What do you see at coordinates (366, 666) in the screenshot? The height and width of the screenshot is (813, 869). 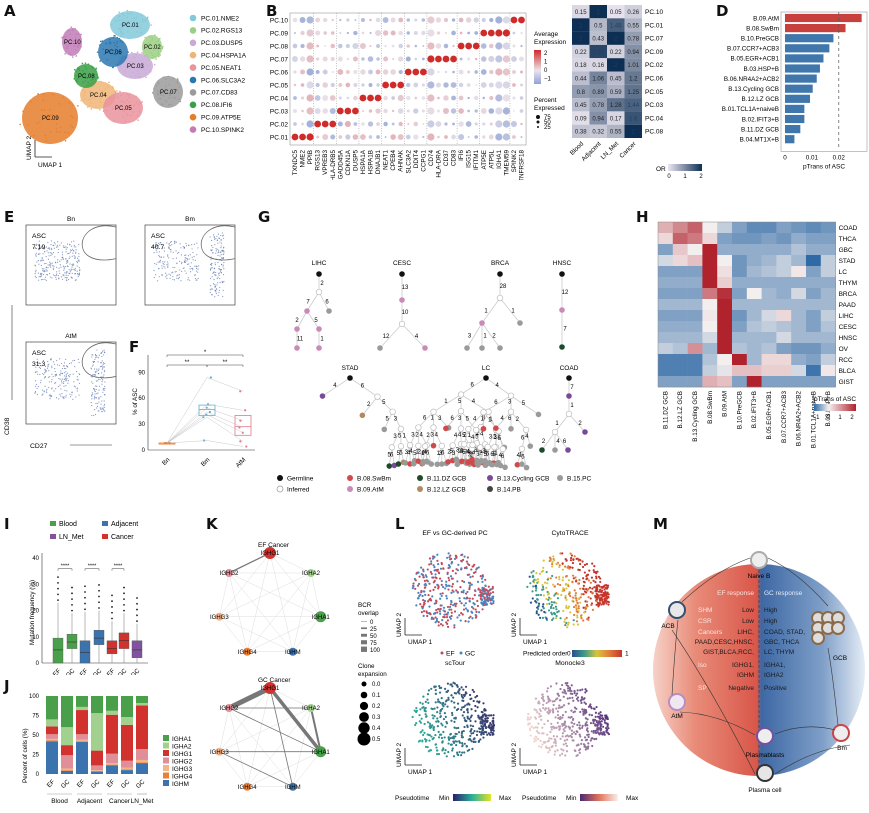 I see `legend-title: Clone` at bounding box center [366, 666].